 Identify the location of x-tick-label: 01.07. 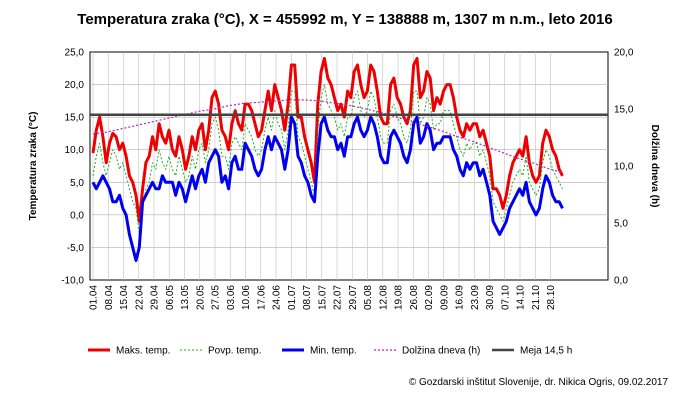
(292, 297).